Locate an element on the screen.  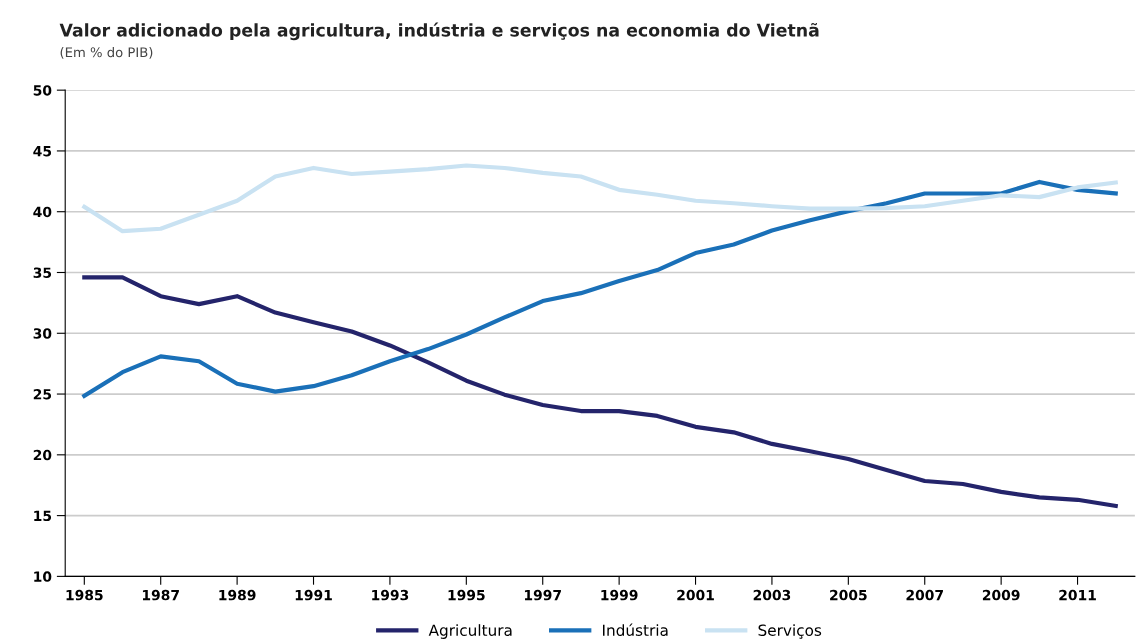
legend-label: Agricultura is located at coordinates (470, 631).